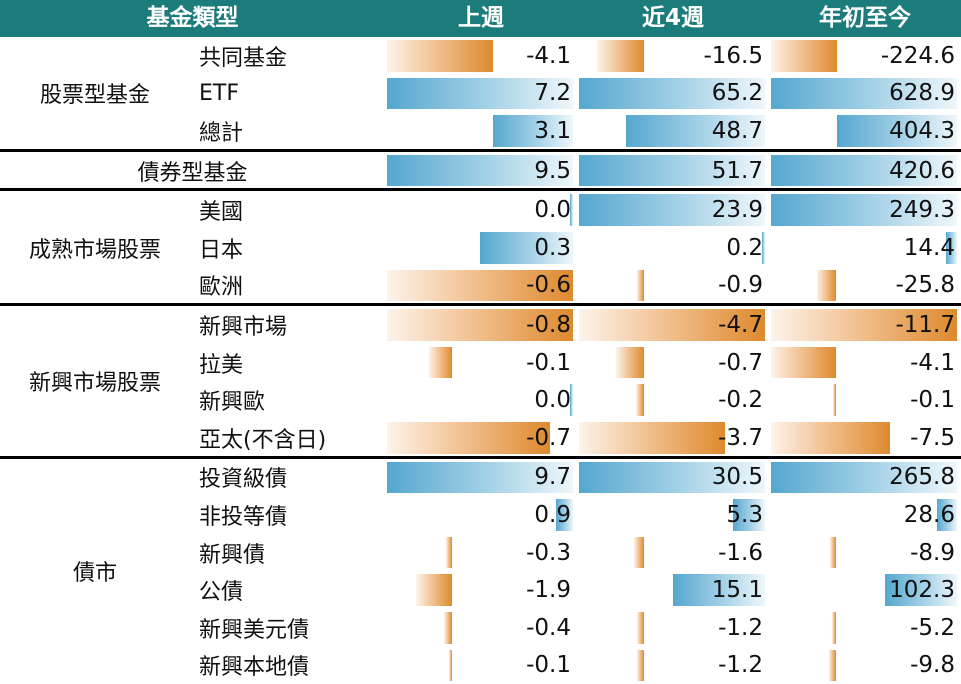  I want to click on value-text: -0.8, so click(548, 324).